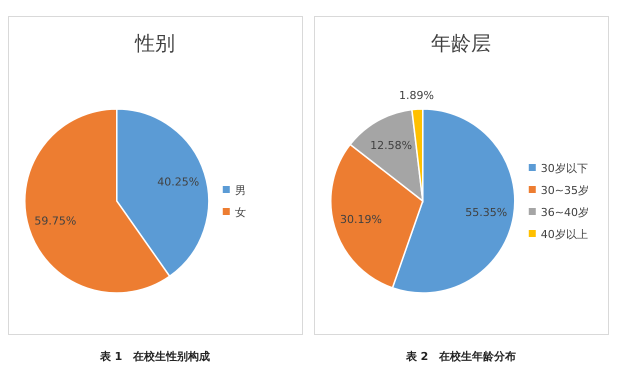  What do you see at coordinates (460, 356) in the screenshot?
I see `text: 表 2 在校生年龄分布` at bounding box center [460, 356].